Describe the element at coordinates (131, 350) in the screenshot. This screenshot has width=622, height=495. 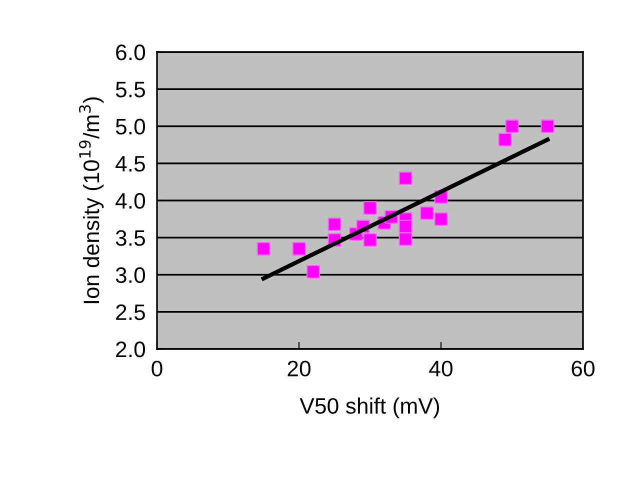
I see `y-tick-label: 2.0` at that location.